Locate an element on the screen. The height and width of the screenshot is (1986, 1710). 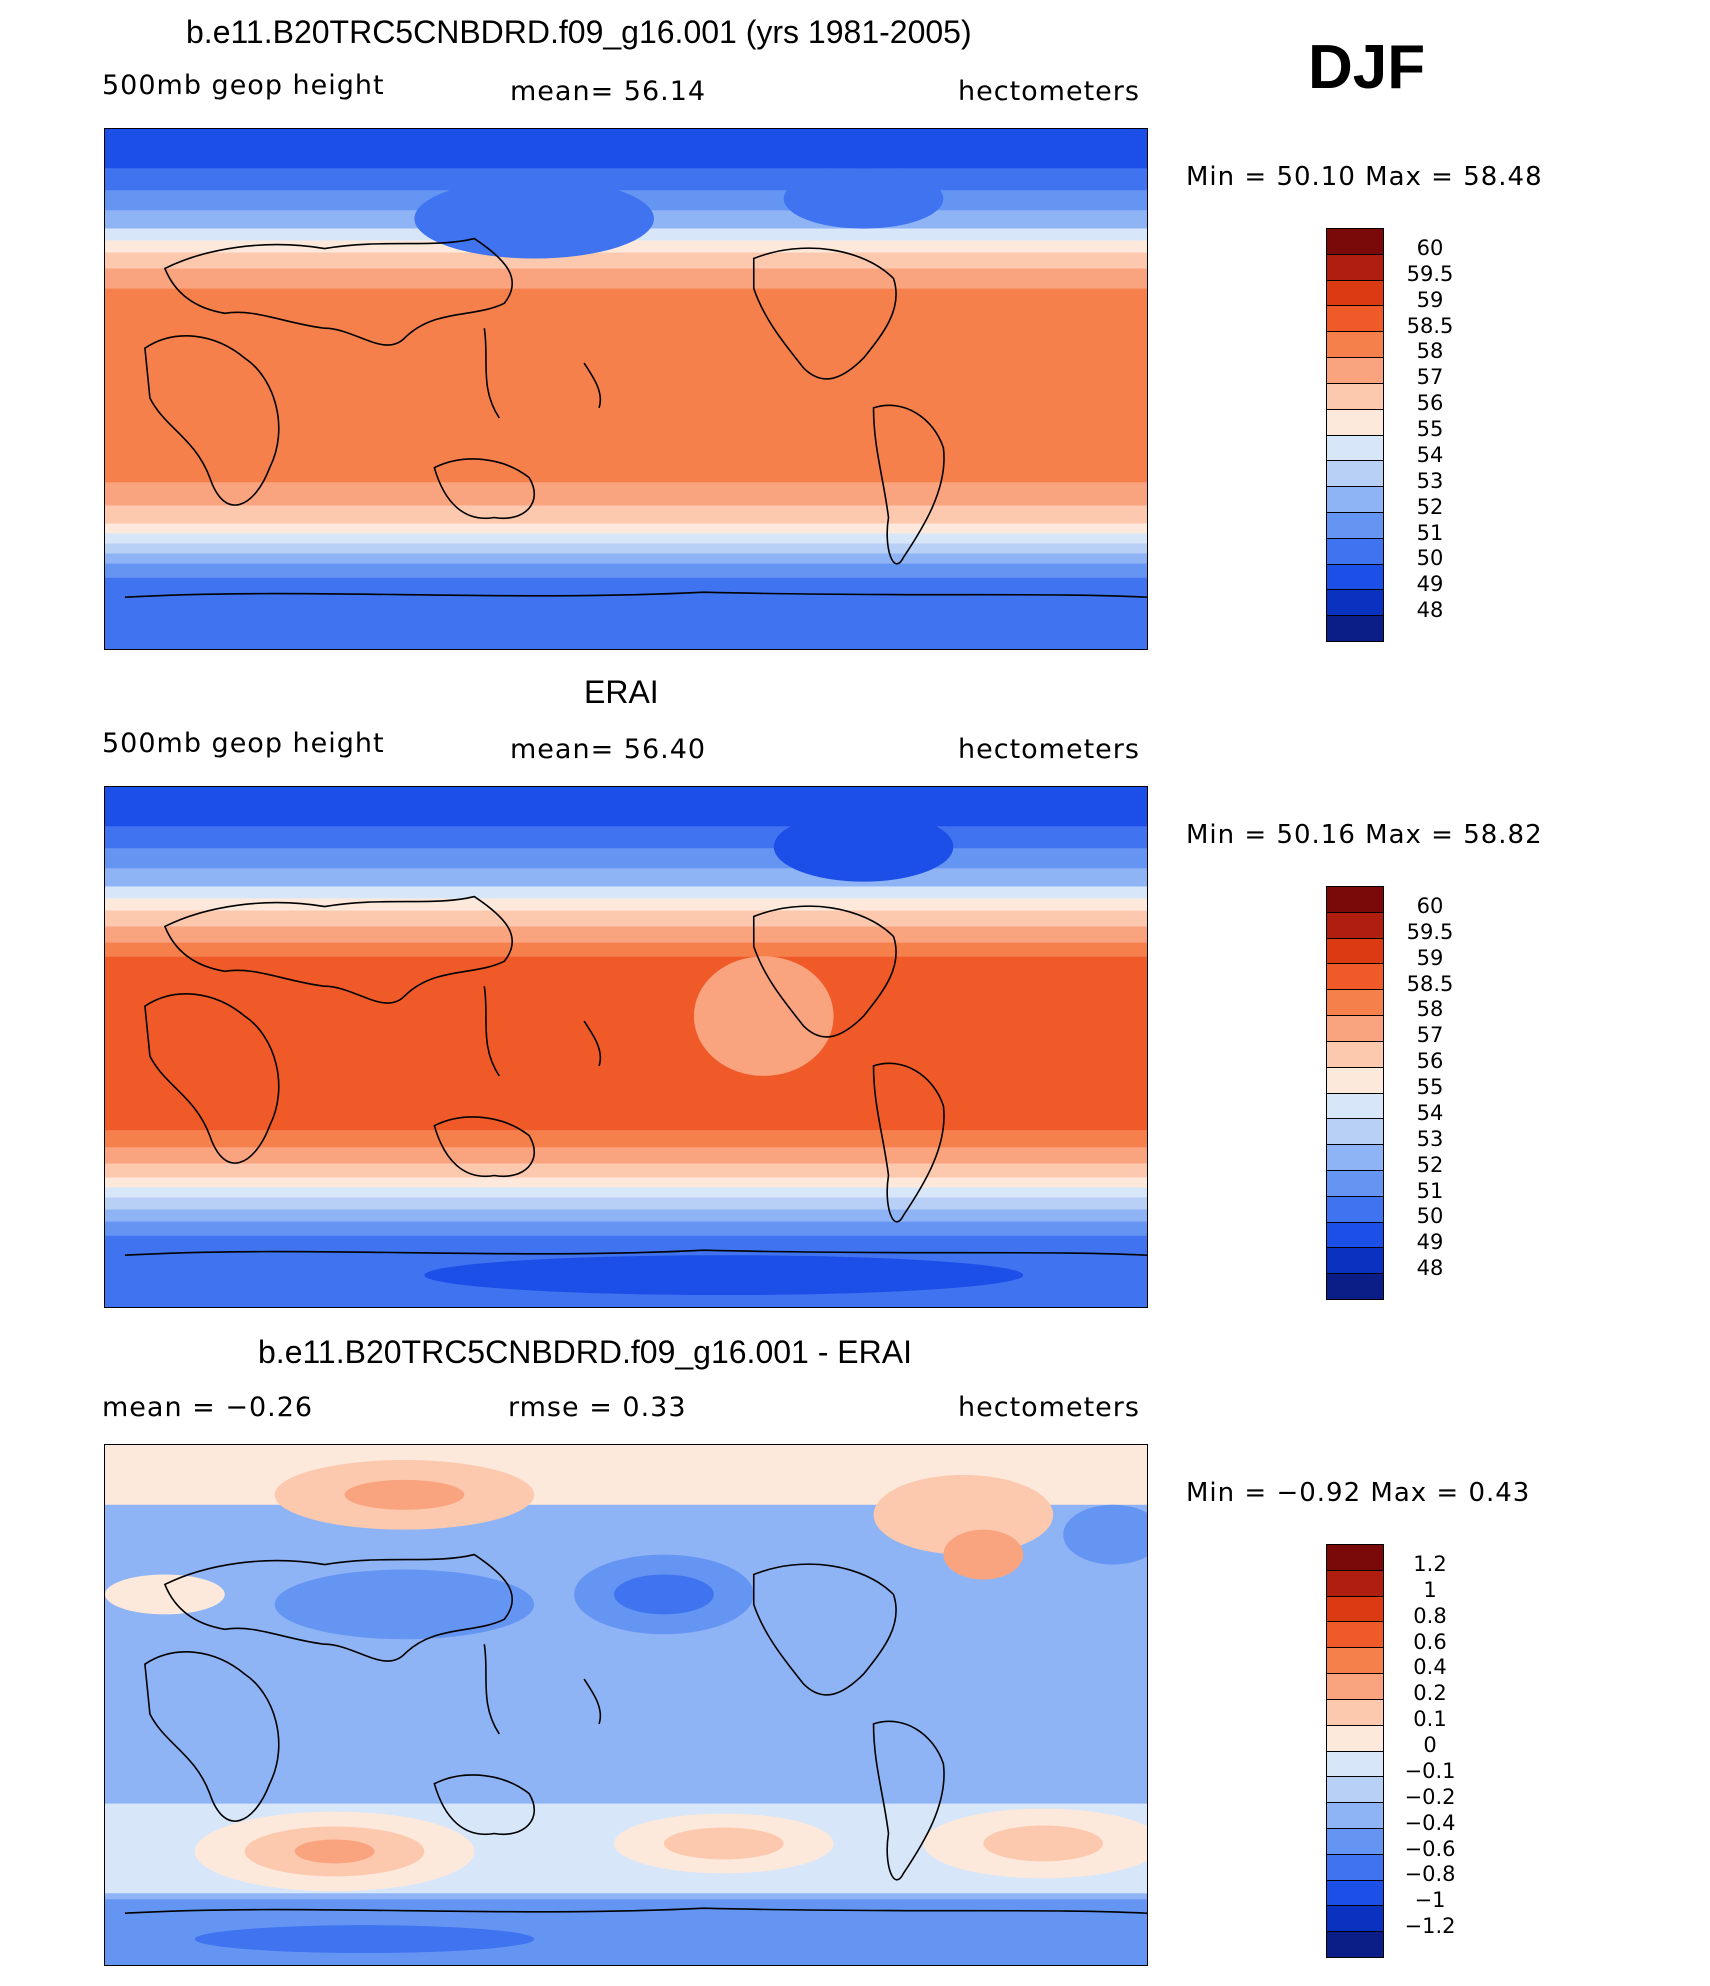
panel-2-colorbar is located at coordinates (1355, 1093).